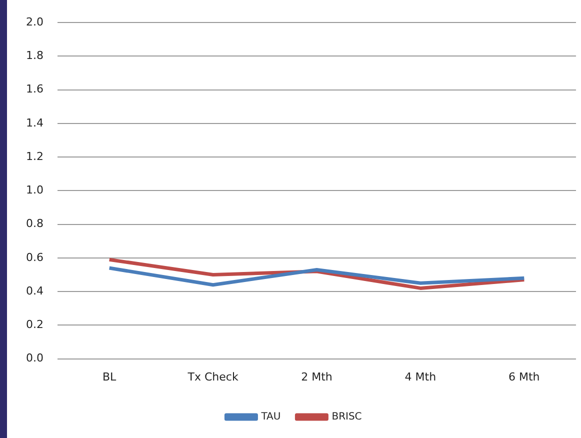 This screenshot has height=438, width=581. I want to click on y-tick-label: 0.0, so click(35, 358).